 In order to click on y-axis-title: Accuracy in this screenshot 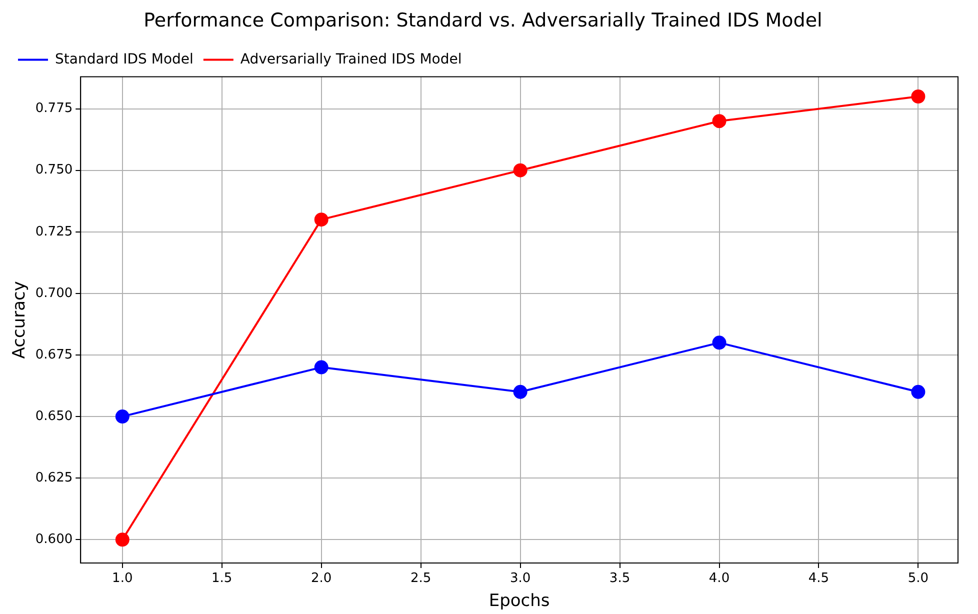, I will do `click(20, 320)`.